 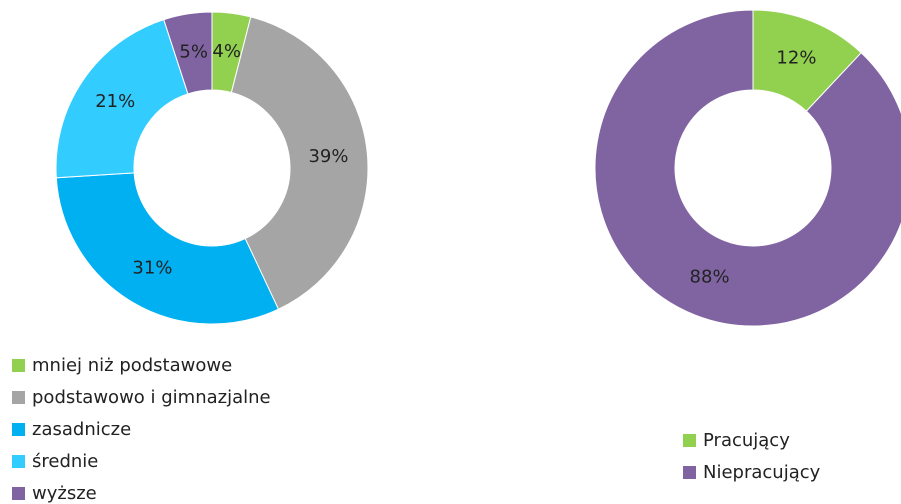 I want to click on data-label: 21%, so click(x=115, y=101).